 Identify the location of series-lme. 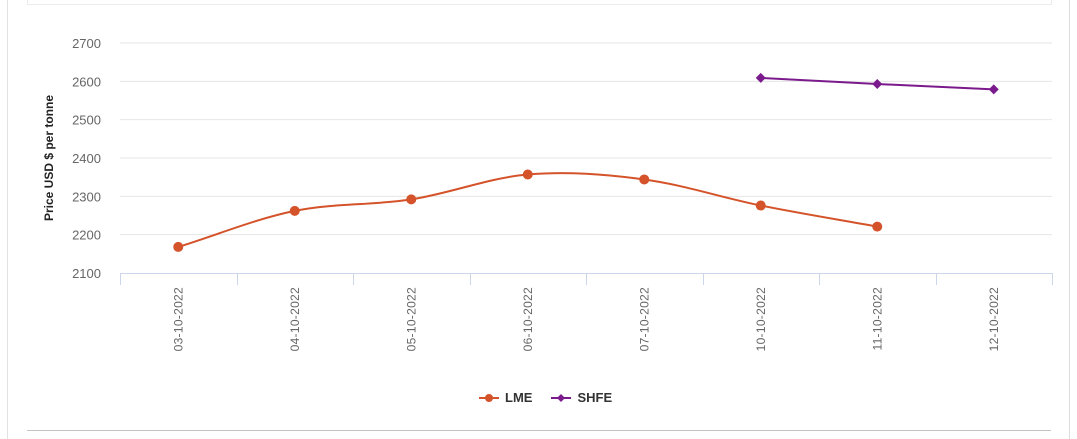
(528, 210).